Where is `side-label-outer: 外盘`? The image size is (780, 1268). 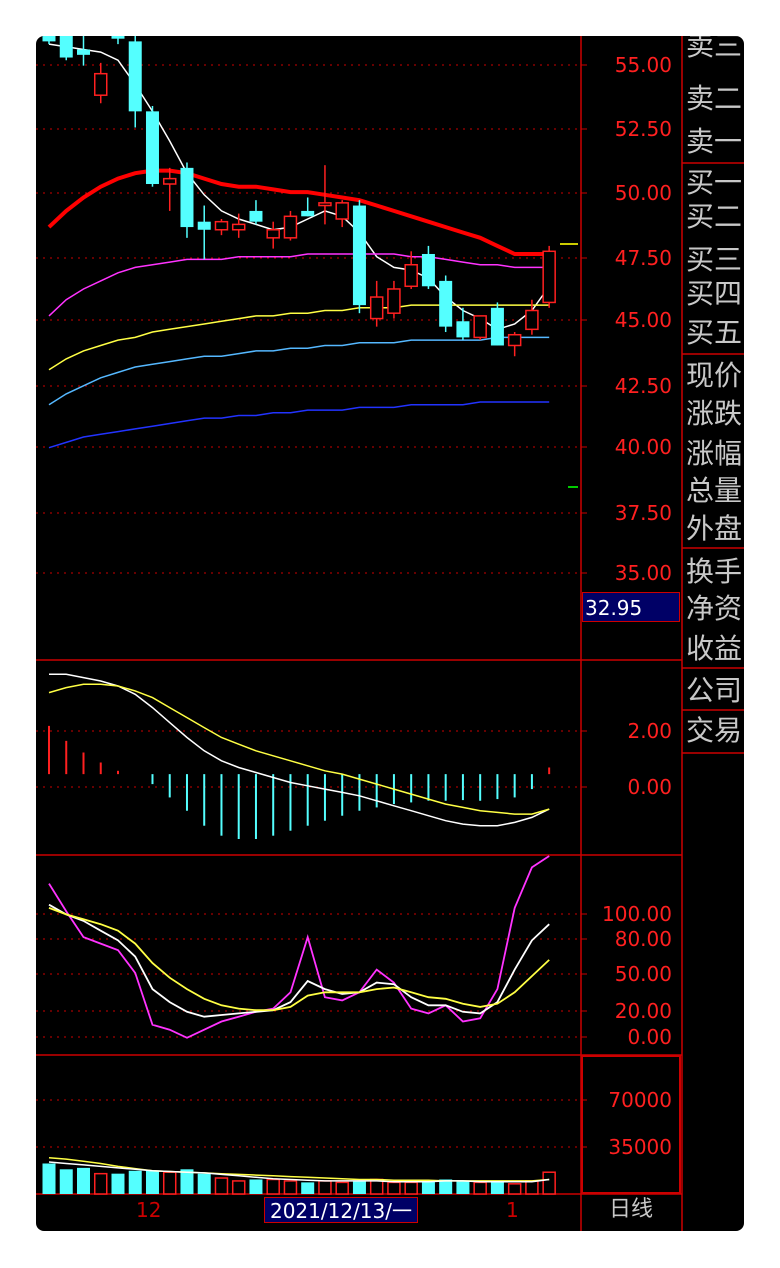 side-label-outer: 外盘 is located at coordinates (714, 528).